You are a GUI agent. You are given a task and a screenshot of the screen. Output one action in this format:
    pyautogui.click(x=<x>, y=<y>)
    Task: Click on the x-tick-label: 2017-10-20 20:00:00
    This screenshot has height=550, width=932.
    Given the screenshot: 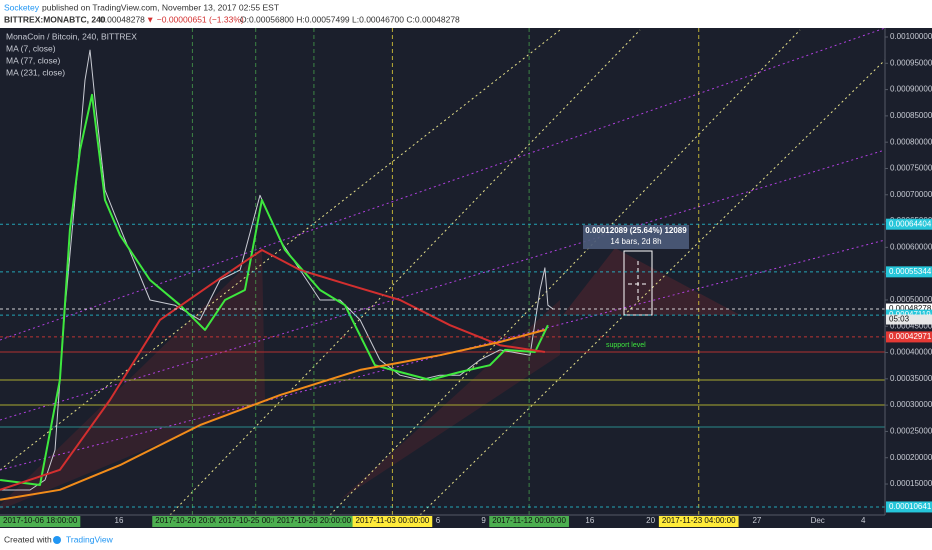 What is the action you would take?
    pyautogui.click(x=192, y=520)
    